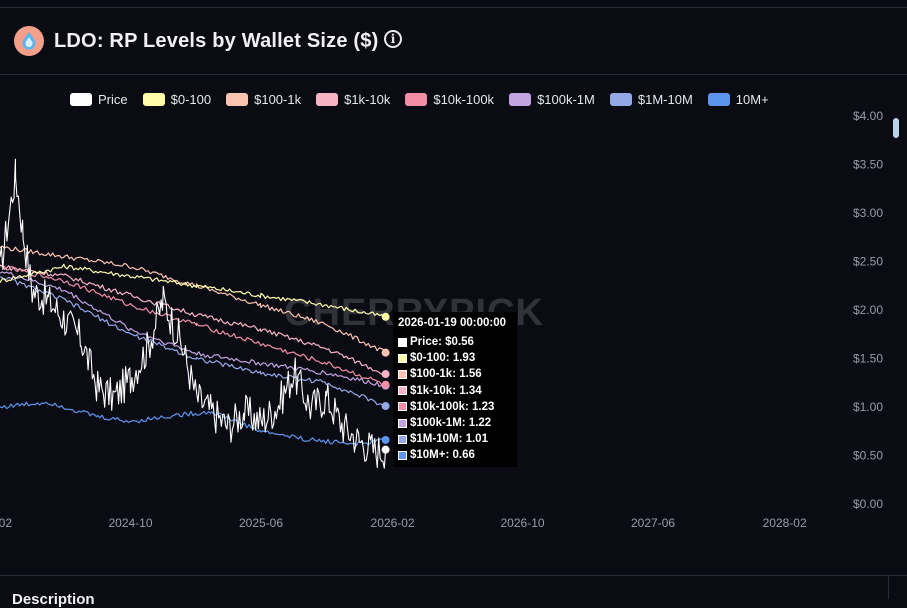 The height and width of the screenshot is (608, 907). What do you see at coordinates (130, 523) in the screenshot?
I see `x-tick-label: 2024-10` at bounding box center [130, 523].